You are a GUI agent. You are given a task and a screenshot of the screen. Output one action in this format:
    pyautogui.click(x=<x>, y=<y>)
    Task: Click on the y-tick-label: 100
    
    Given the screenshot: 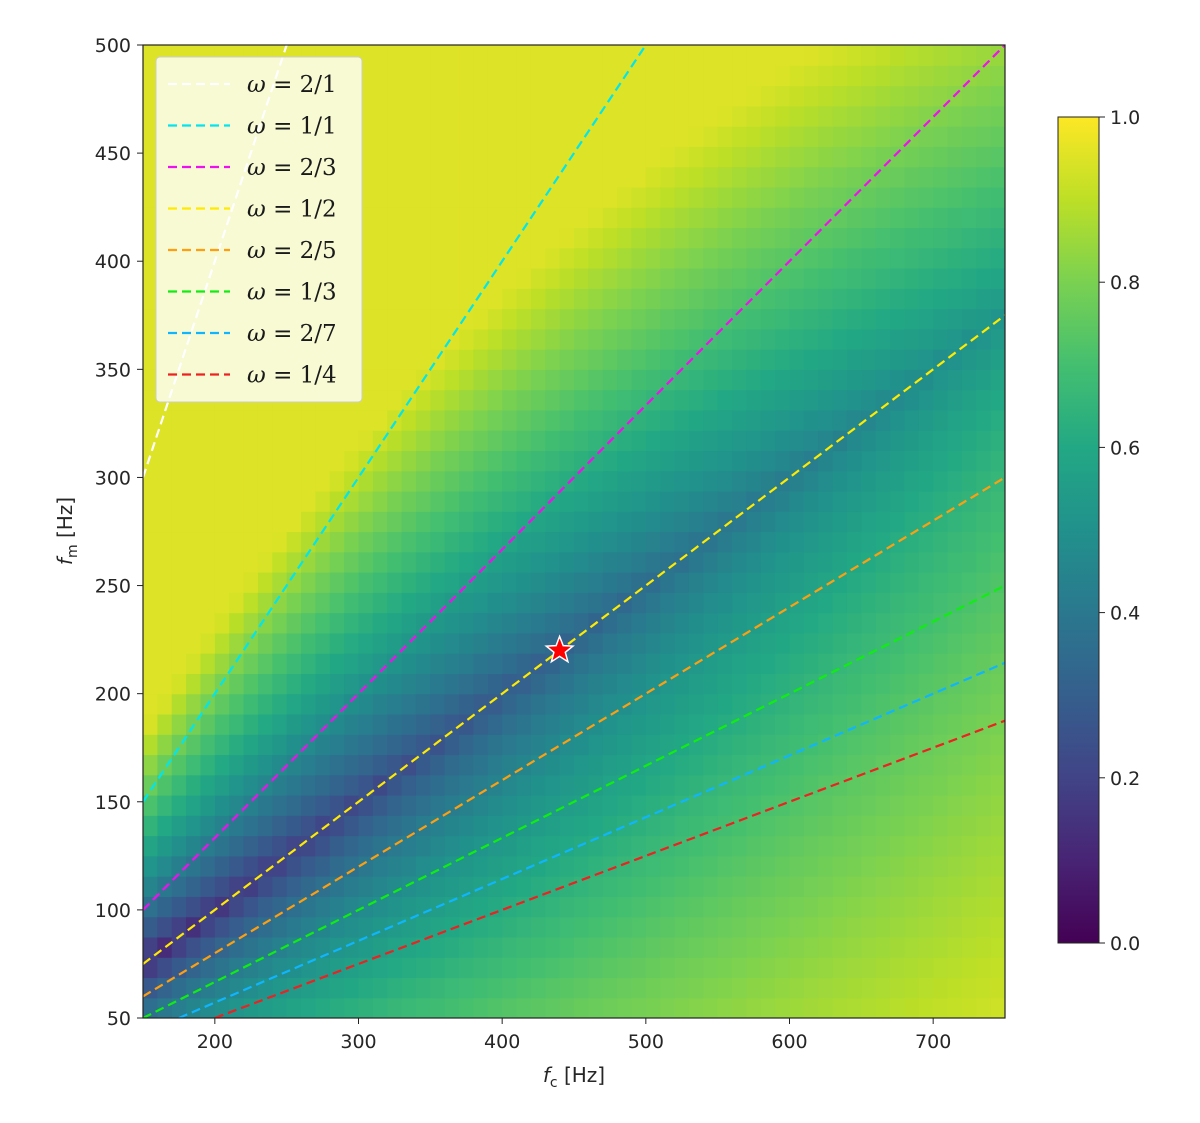 What is the action you would take?
    pyautogui.click(x=113, y=911)
    